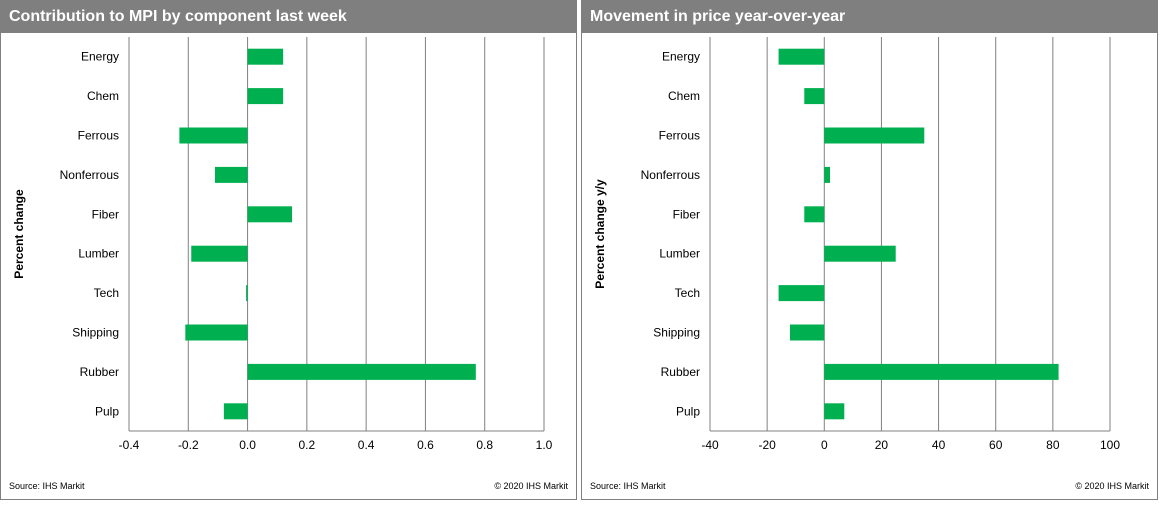 Image resolution: width=1162 pixels, height=508 pixels. I want to click on y-axis-title: Percent change, so click(19, 234).